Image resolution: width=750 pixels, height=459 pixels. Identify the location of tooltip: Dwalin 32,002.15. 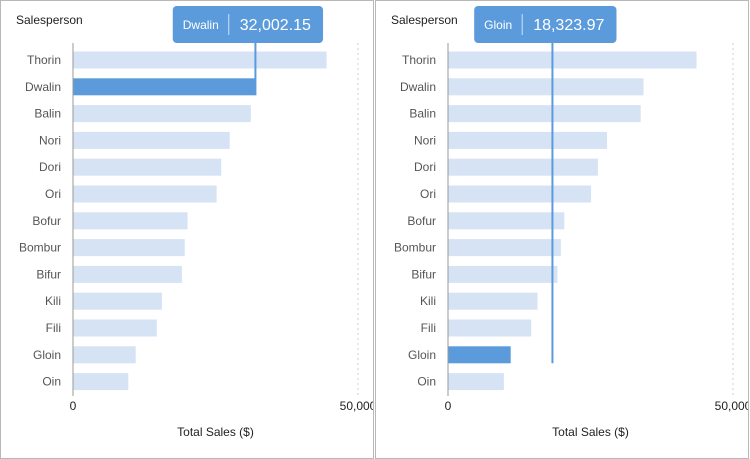
(248, 24).